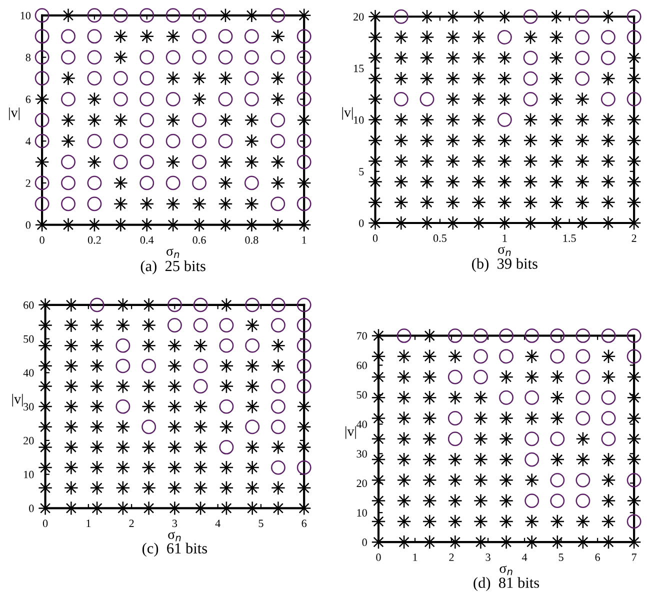 The height and width of the screenshot is (616, 647). What do you see at coordinates (28, 100) in the screenshot?
I see `y-tick-label: 6` at bounding box center [28, 100].